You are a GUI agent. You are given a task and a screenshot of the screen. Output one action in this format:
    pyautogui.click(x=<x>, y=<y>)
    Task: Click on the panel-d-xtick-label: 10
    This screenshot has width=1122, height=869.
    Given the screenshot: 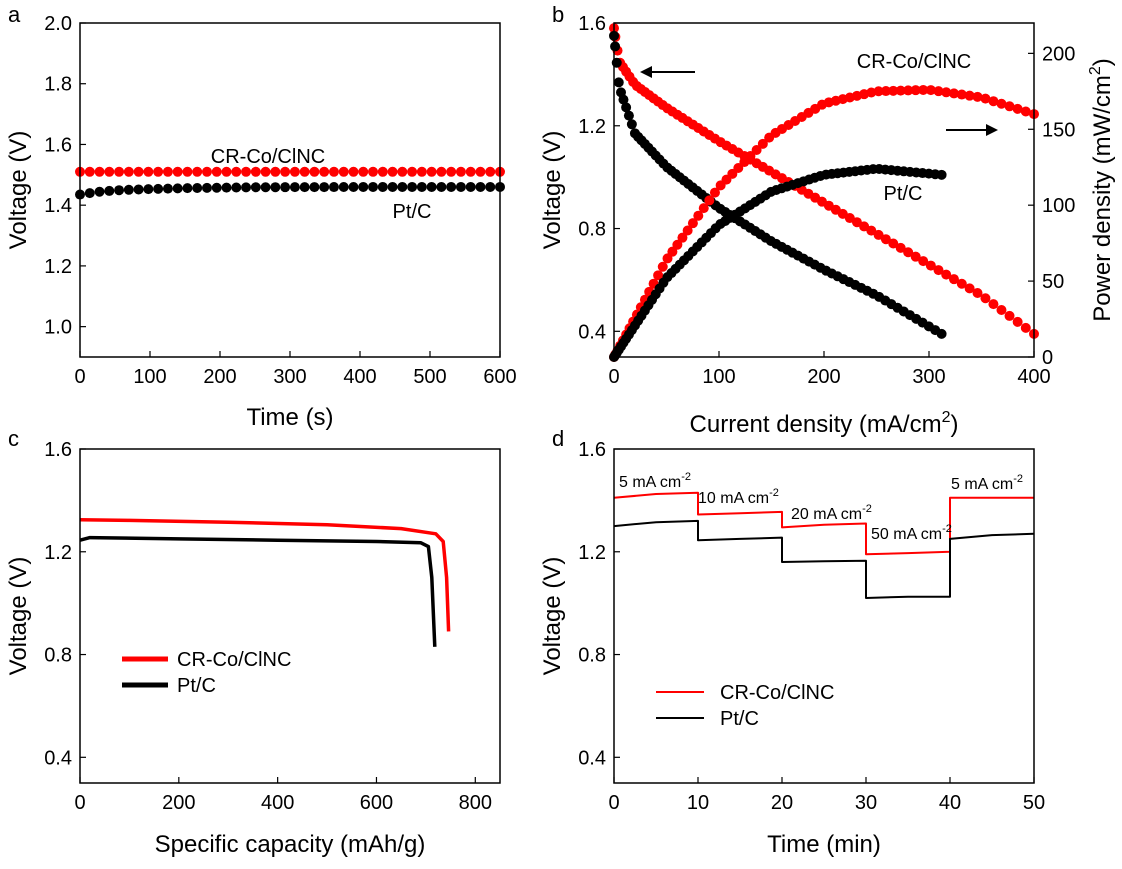 What is the action you would take?
    pyautogui.click(x=698, y=803)
    